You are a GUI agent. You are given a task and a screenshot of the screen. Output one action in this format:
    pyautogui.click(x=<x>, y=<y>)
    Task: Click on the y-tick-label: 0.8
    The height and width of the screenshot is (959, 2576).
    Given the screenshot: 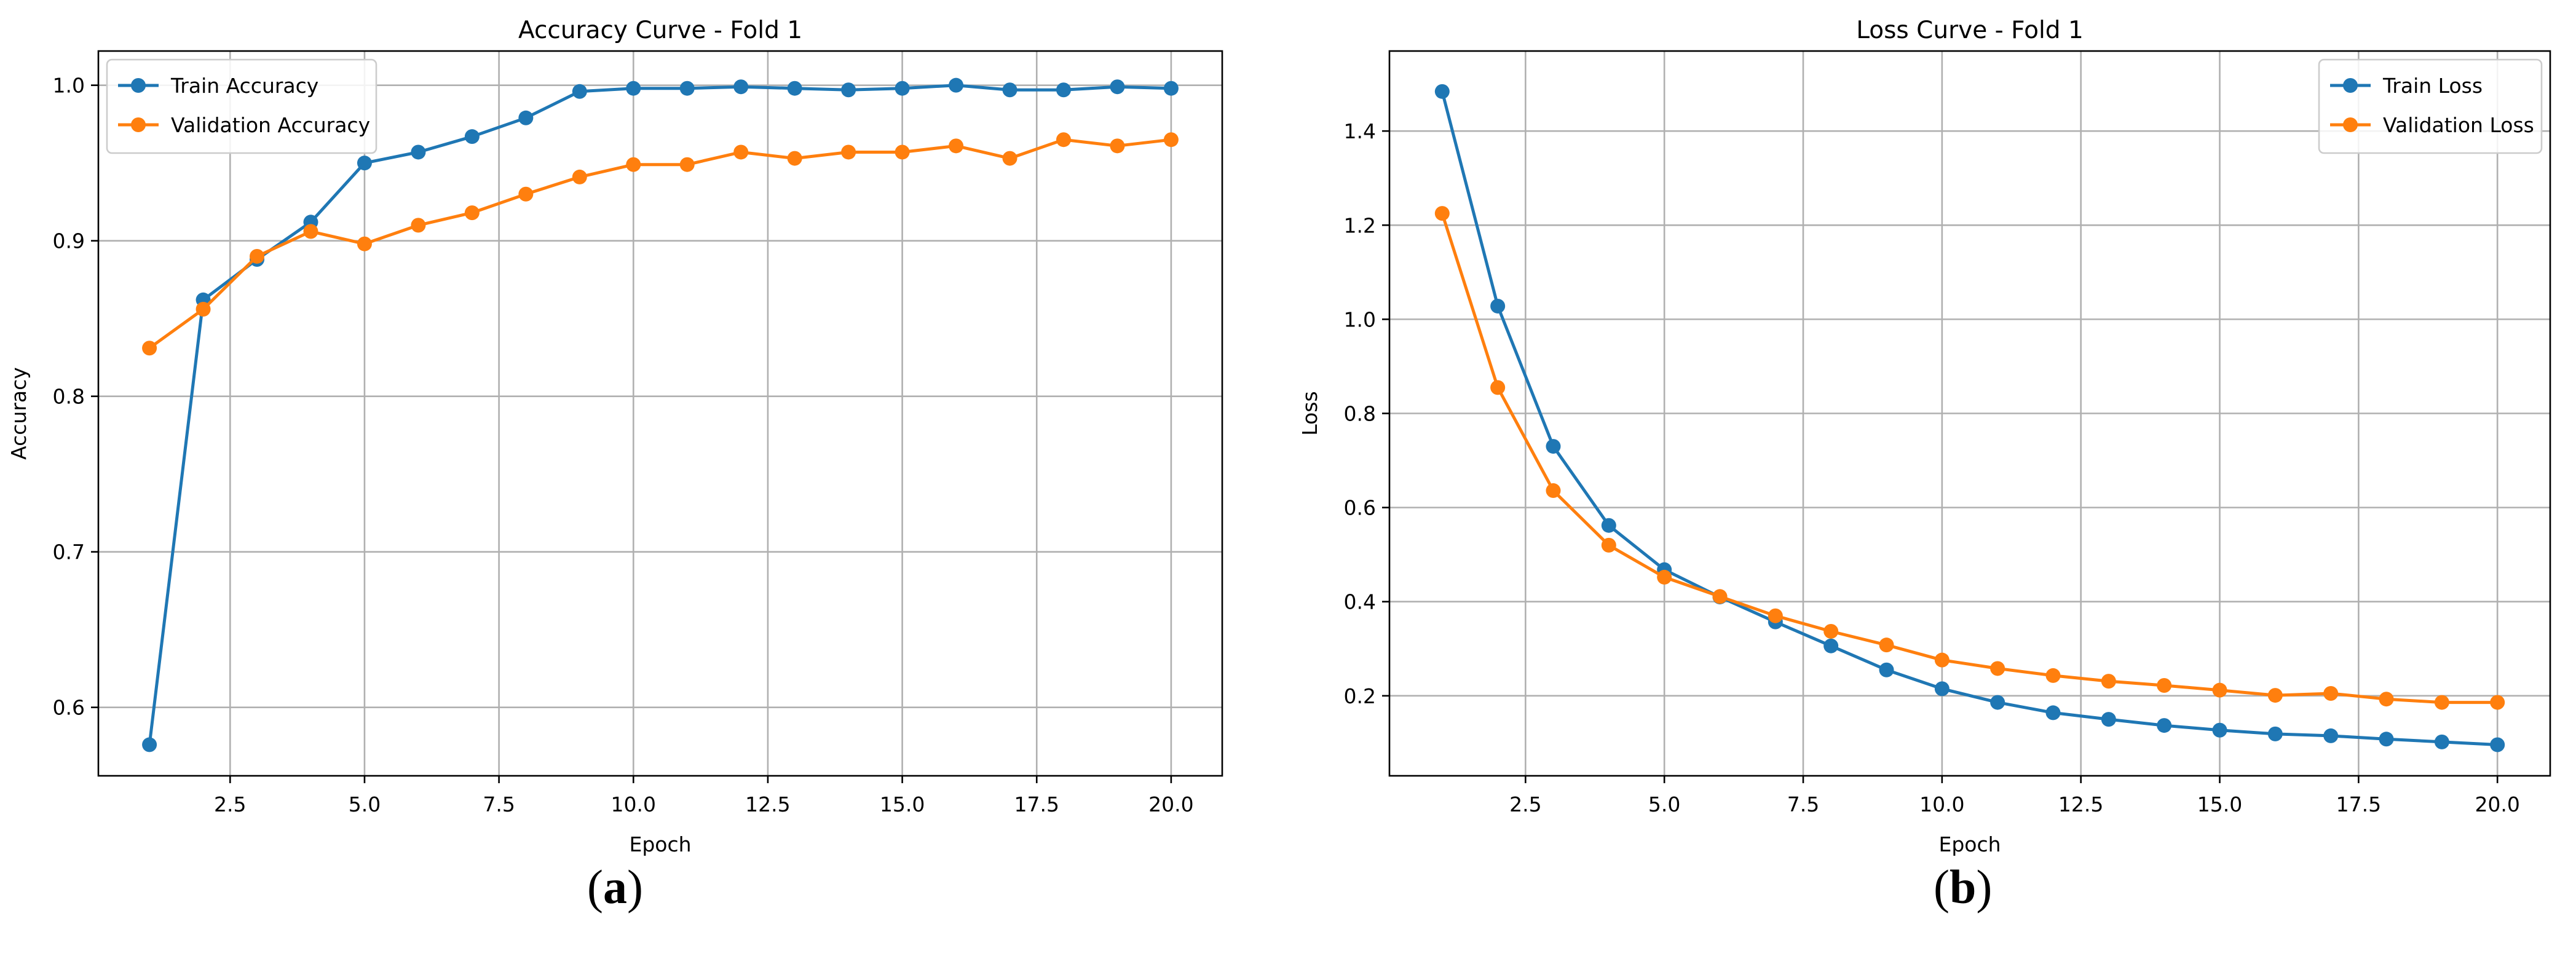 What is the action you would take?
    pyautogui.click(x=69, y=397)
    